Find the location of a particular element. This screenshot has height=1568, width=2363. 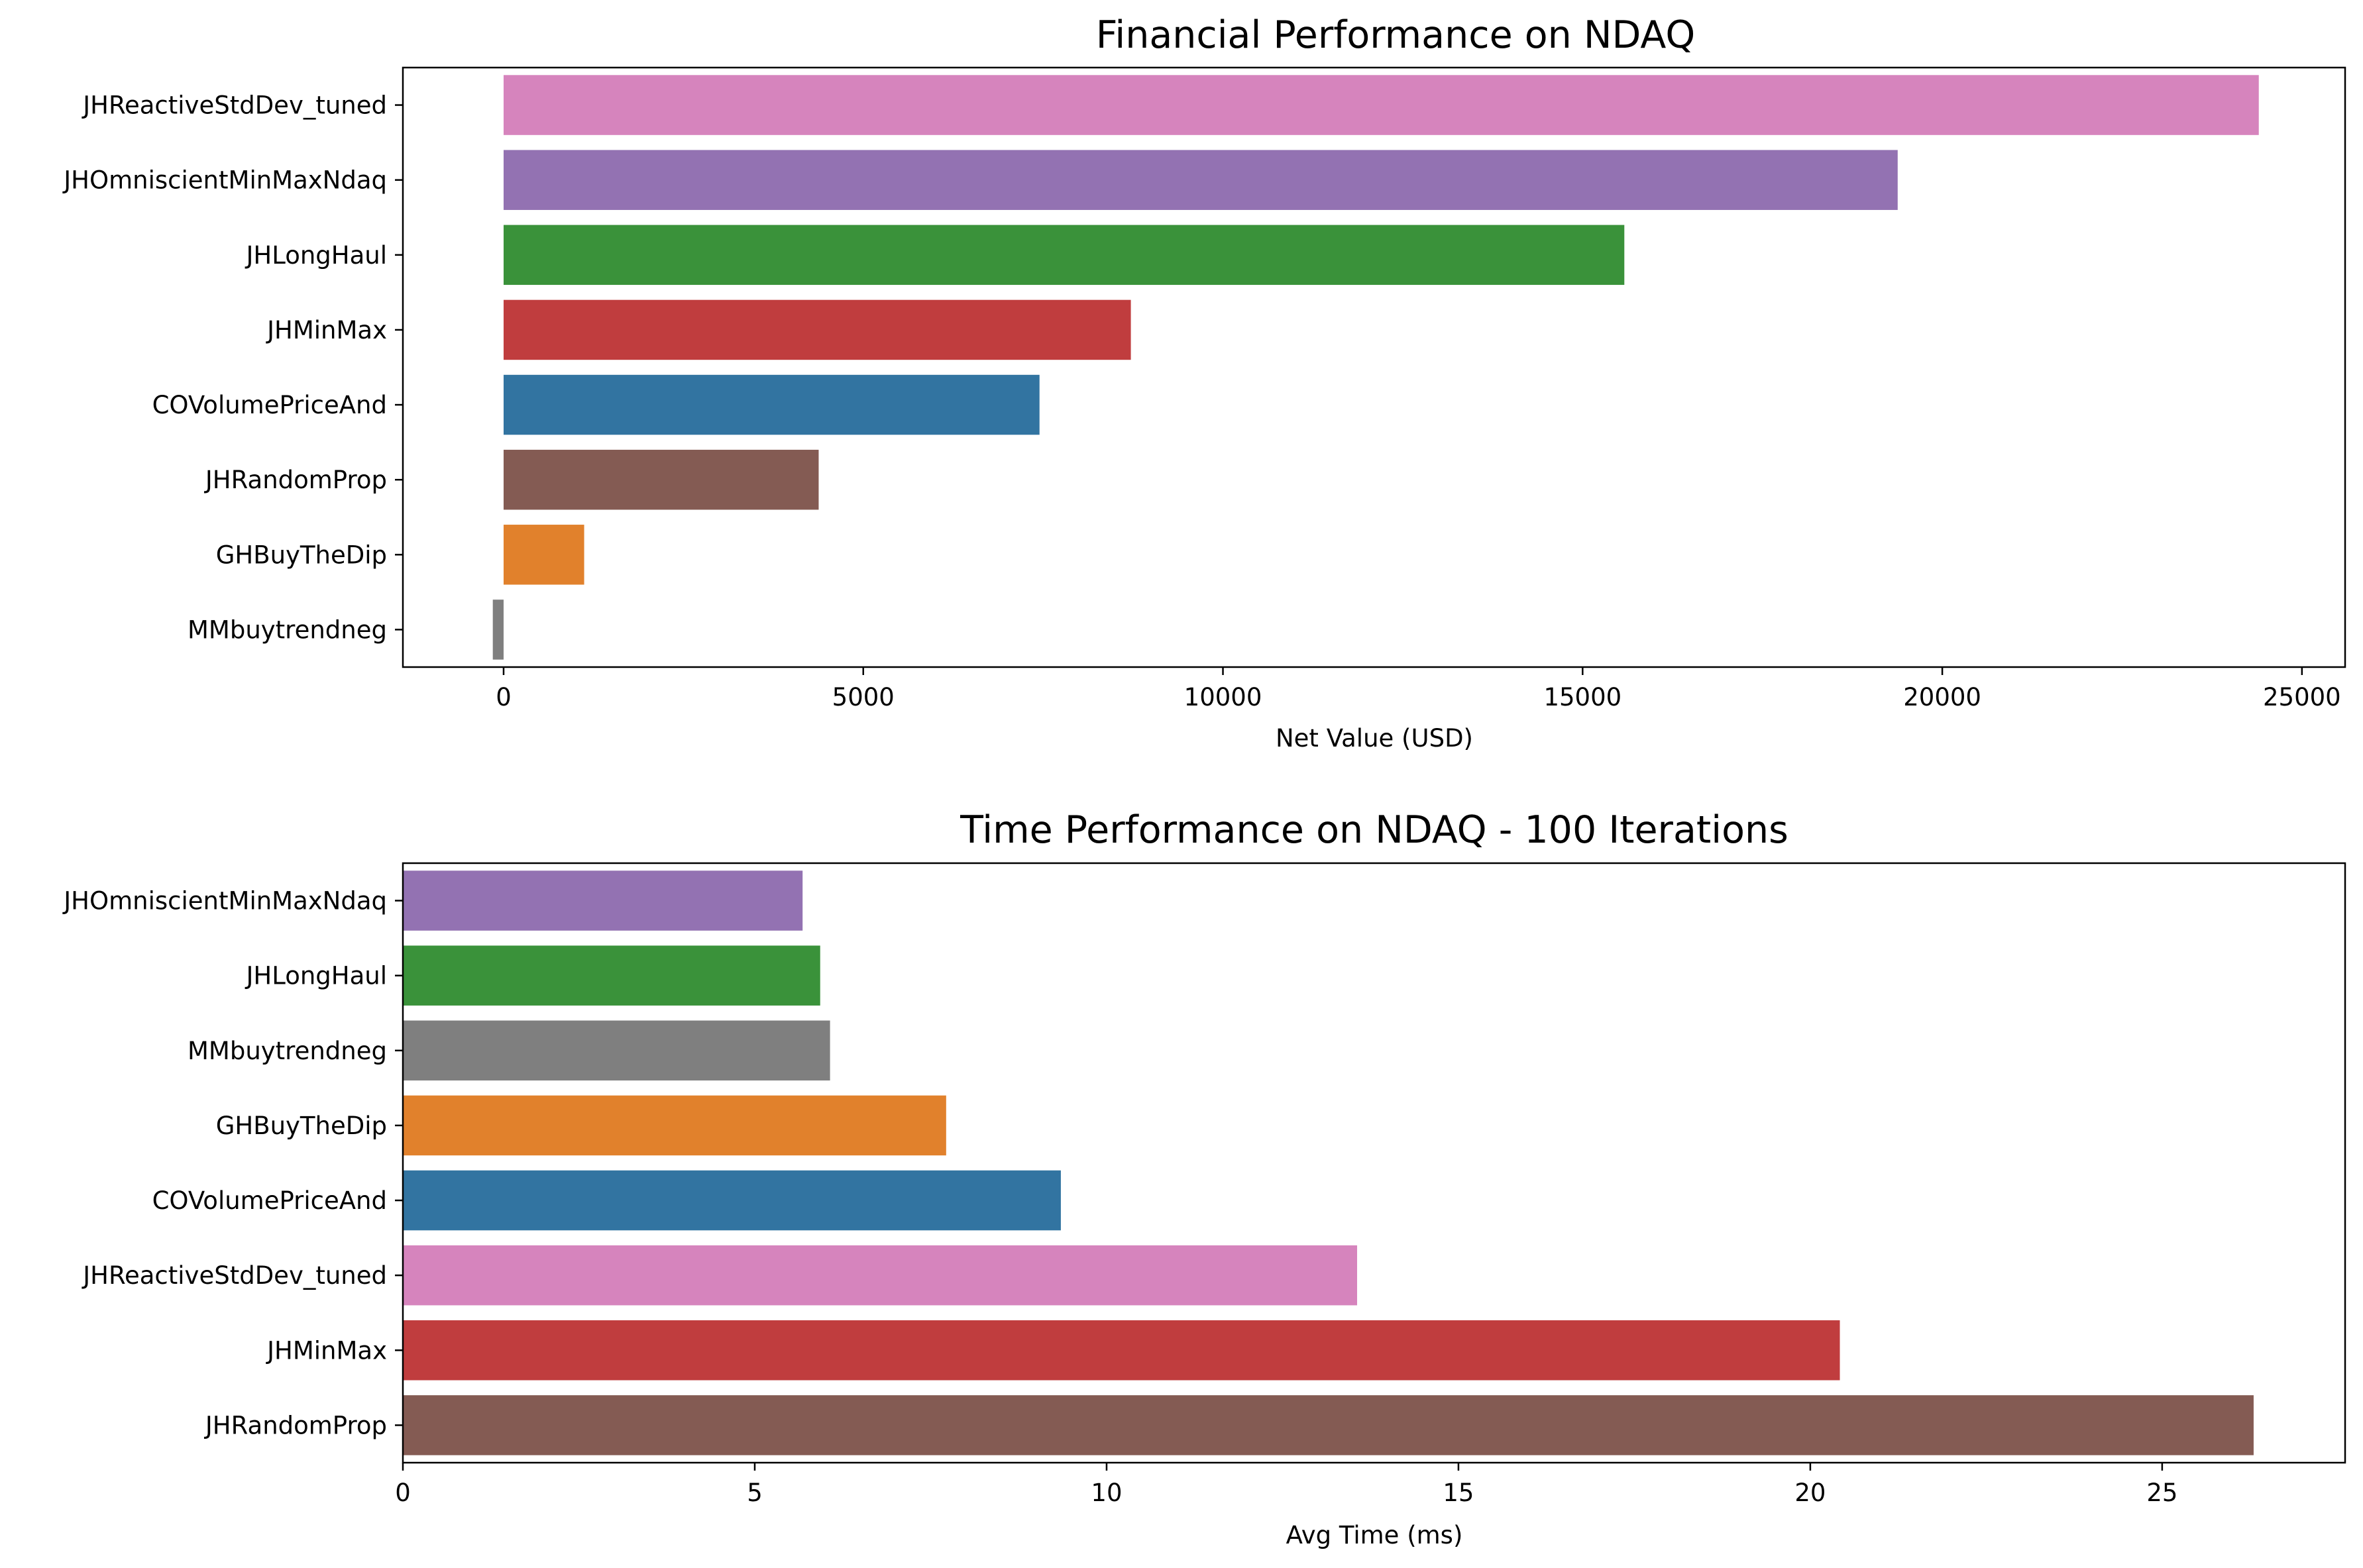

time-x-tick-label: 10 is located at coordinates (1106, 1493).